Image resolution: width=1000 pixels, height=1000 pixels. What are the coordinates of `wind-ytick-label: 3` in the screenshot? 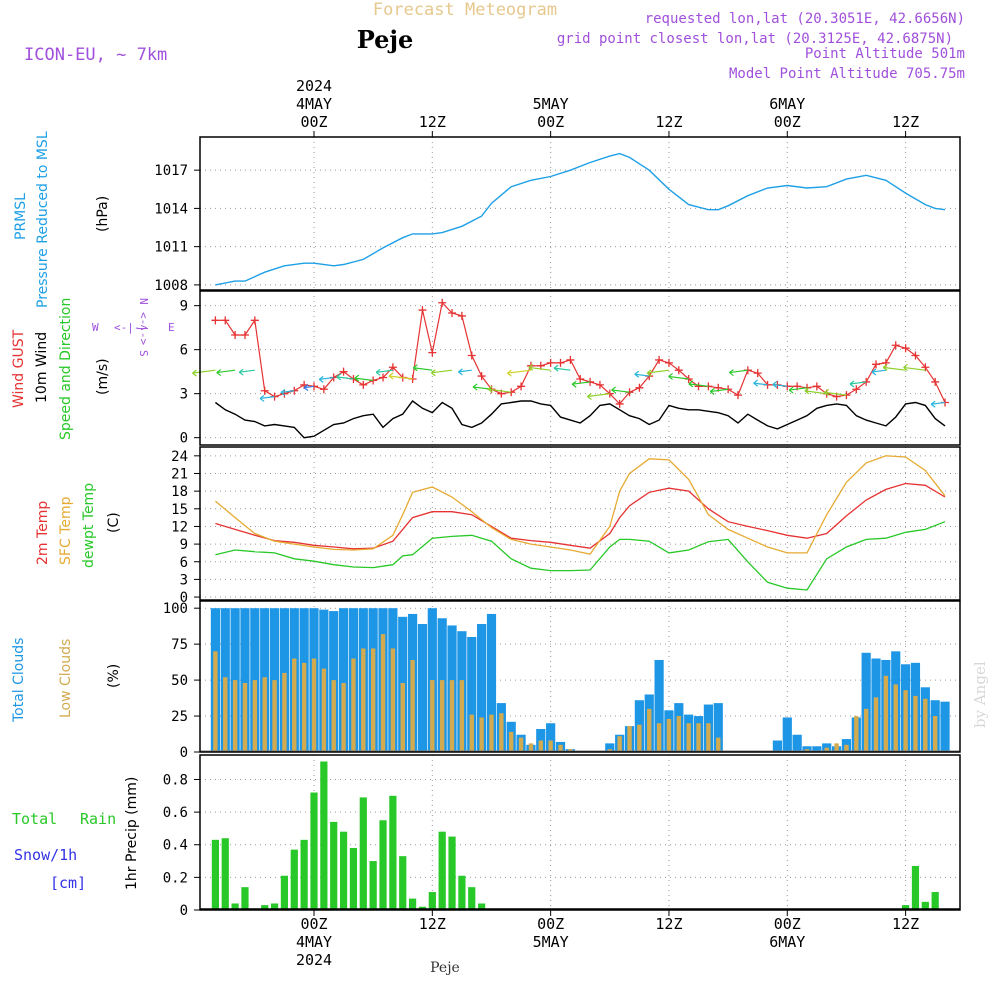 It's located at (184, 395).